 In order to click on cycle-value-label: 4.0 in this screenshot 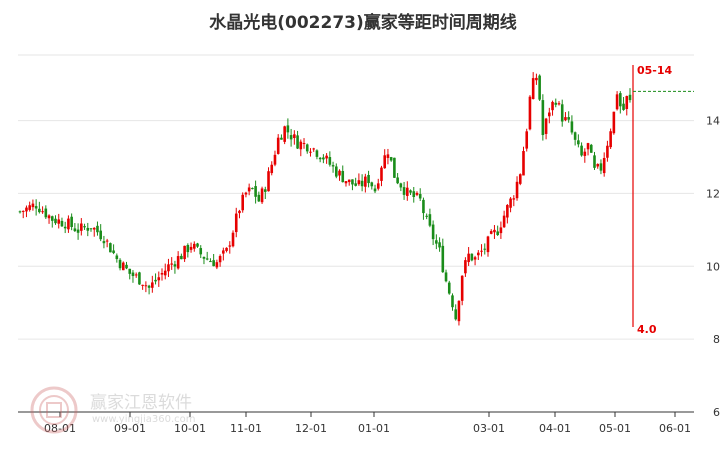, I will do `click(647, 329)`.